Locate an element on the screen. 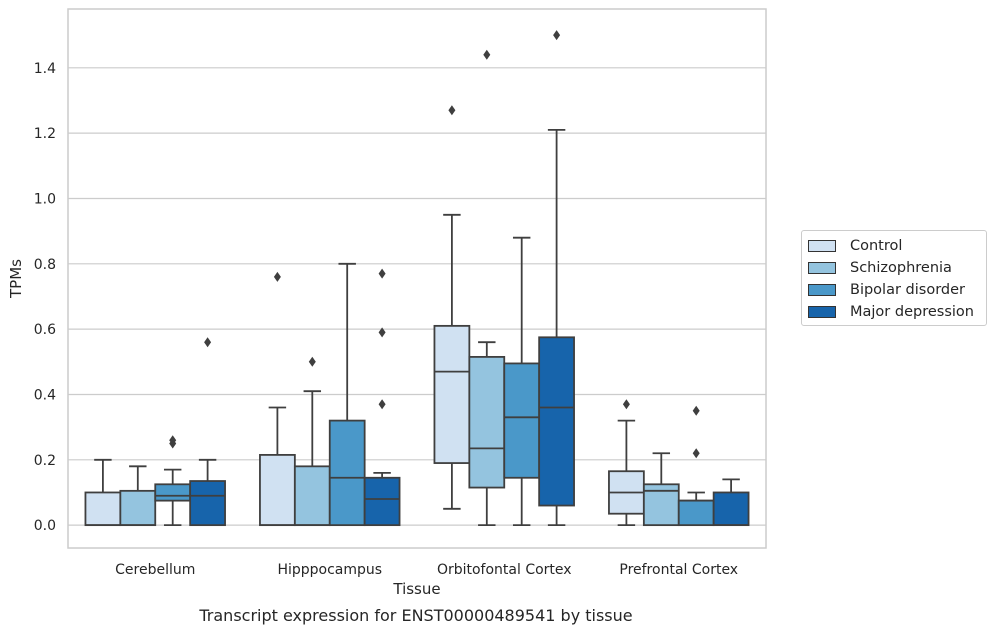 Image resolution: width=997 pixels, height=634 pixels. legend-swatch-schizophrenia is located at coordinates (822, 268).